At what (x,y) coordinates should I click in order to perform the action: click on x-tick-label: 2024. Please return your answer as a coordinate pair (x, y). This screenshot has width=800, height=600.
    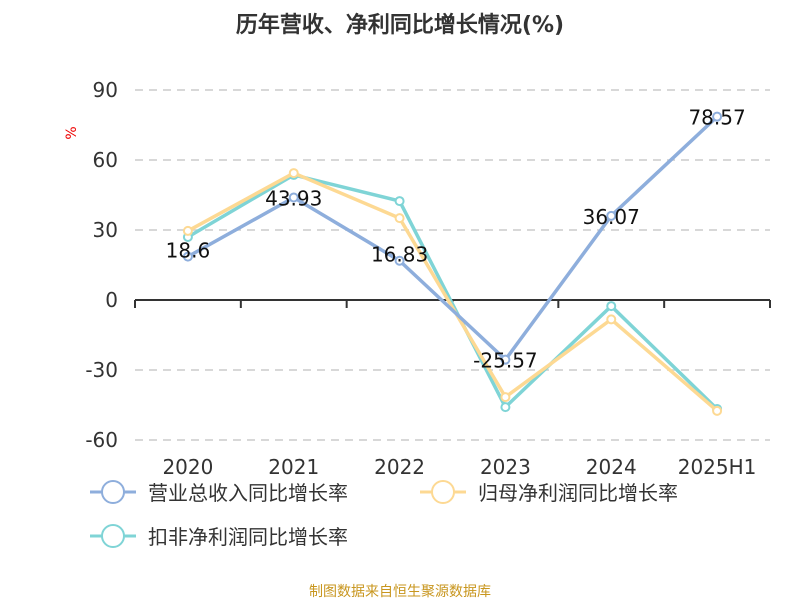
    Looking at the image, I should click on (611, 467).